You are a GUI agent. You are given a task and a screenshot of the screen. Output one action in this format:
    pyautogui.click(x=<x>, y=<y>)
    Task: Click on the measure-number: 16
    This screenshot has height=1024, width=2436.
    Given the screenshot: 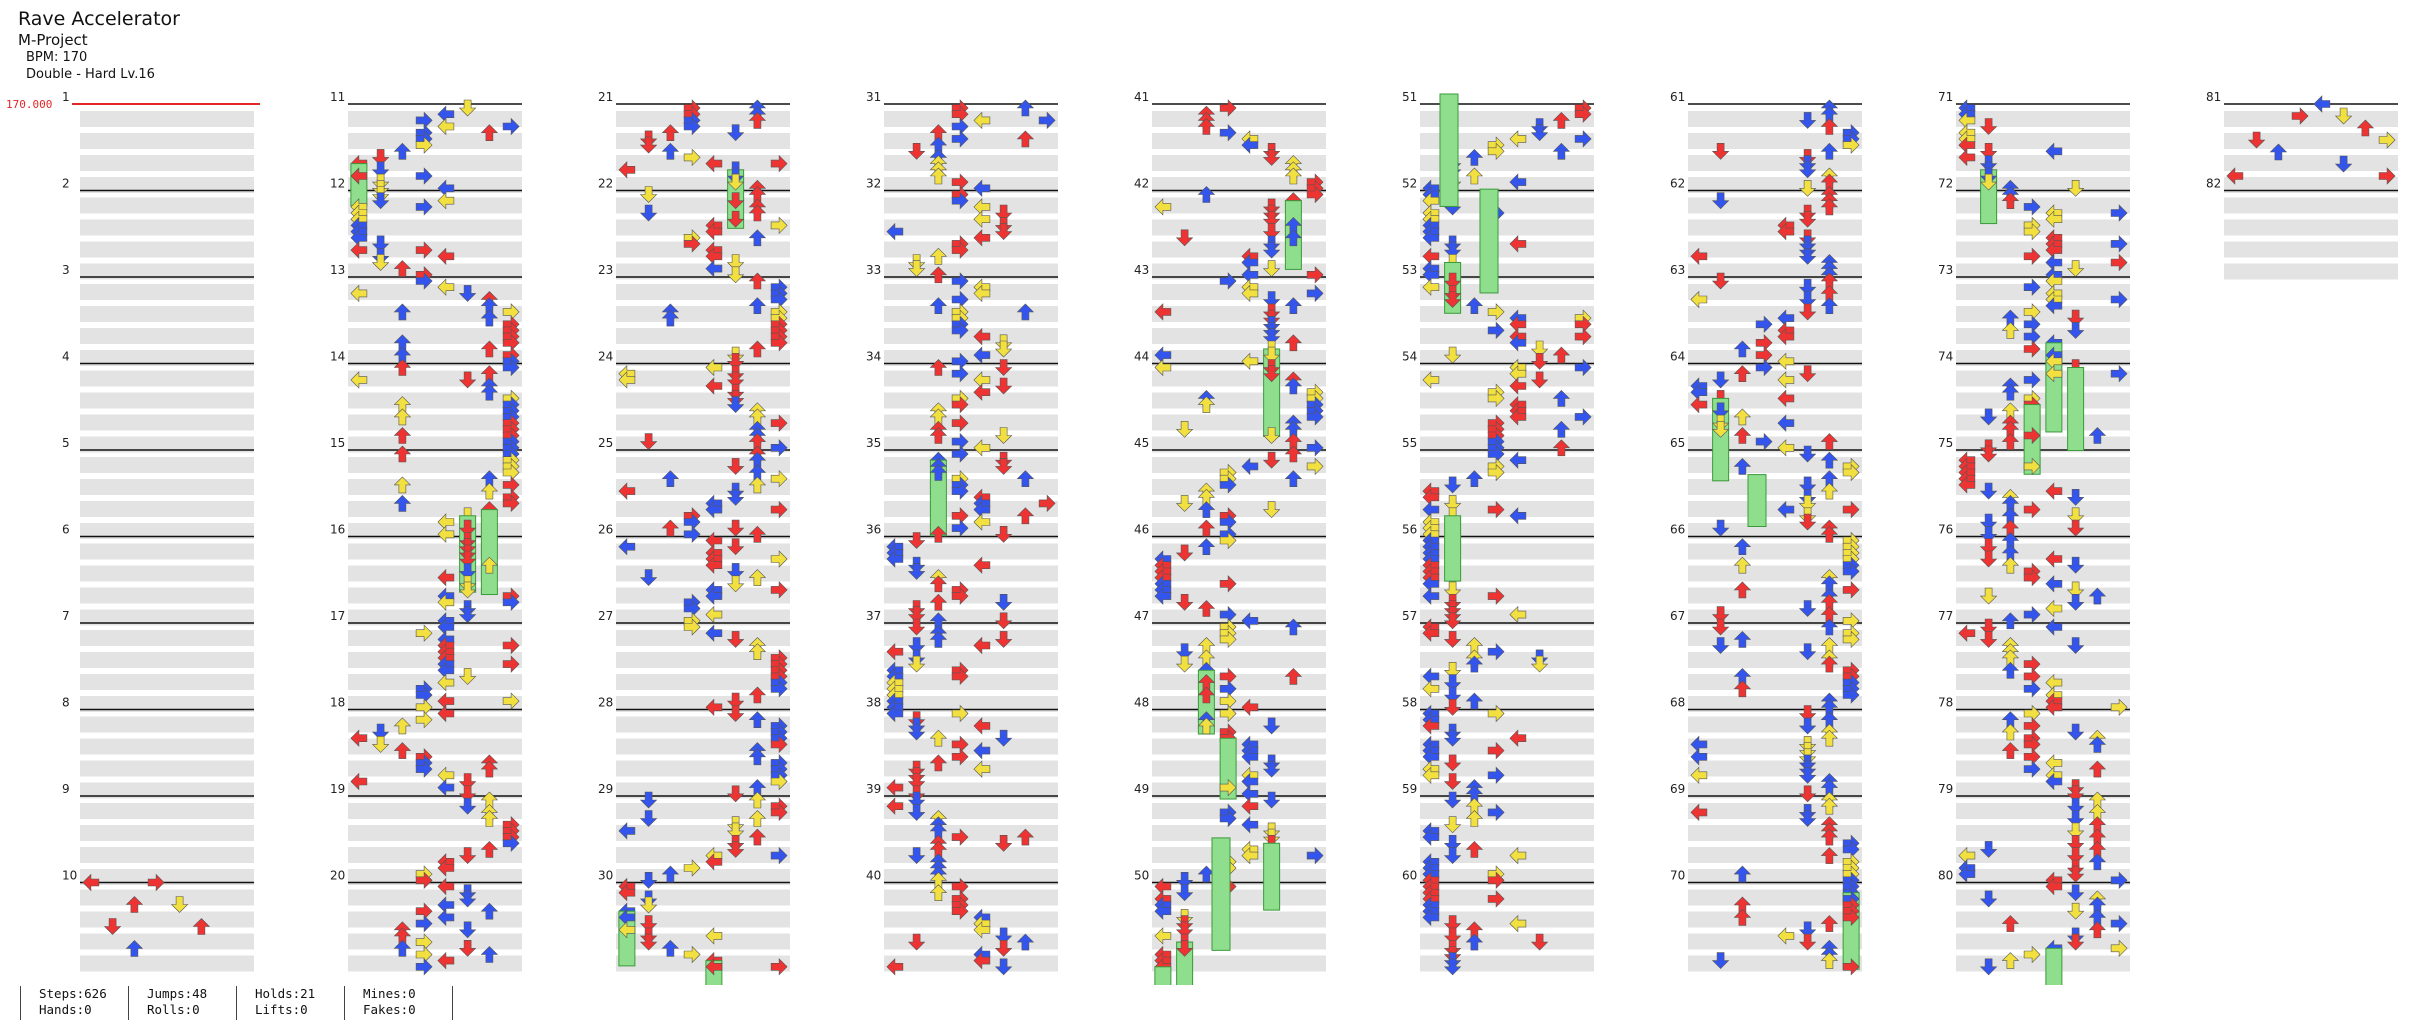 What is the action you would take?
    pyautogui.click(x=337, y=530)
    